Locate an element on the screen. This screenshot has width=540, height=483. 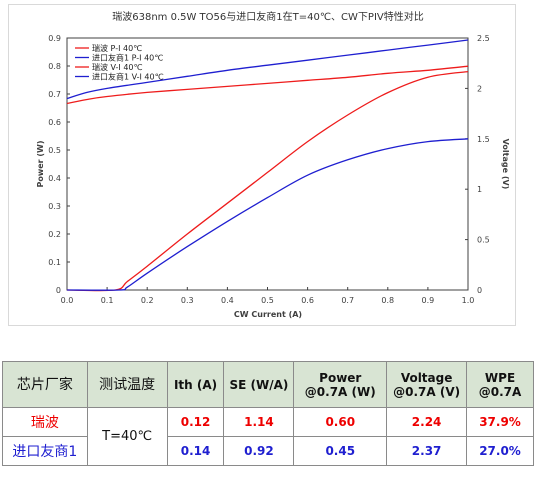
temperature-cell: T=40℃ is located at coordinates (127, 436).